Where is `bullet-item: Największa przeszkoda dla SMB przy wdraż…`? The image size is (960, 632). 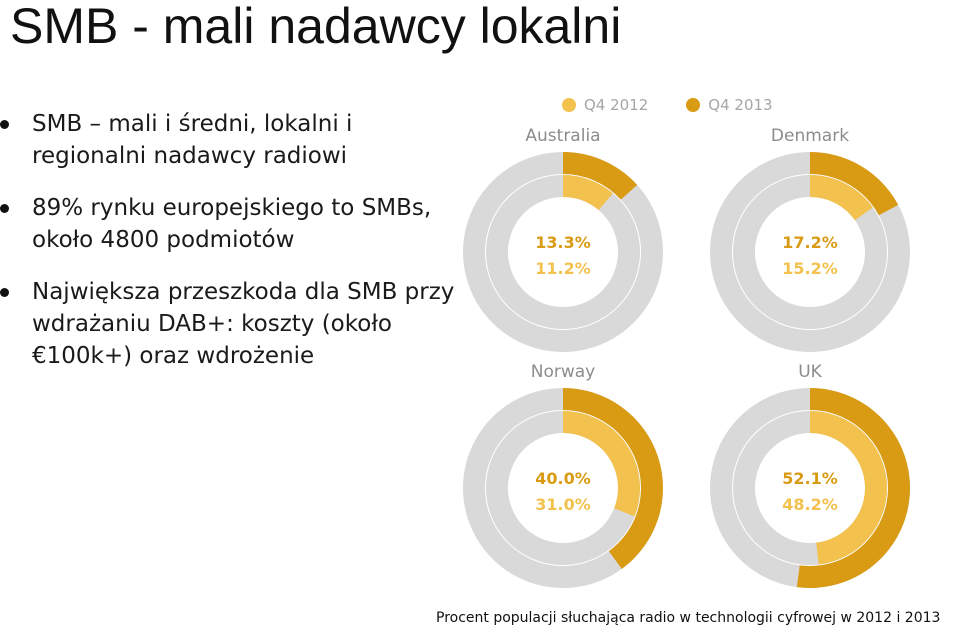 bullet-item: Największa przeszkoda dla SMB przy wdraż… is located at coordinates (235, 324).